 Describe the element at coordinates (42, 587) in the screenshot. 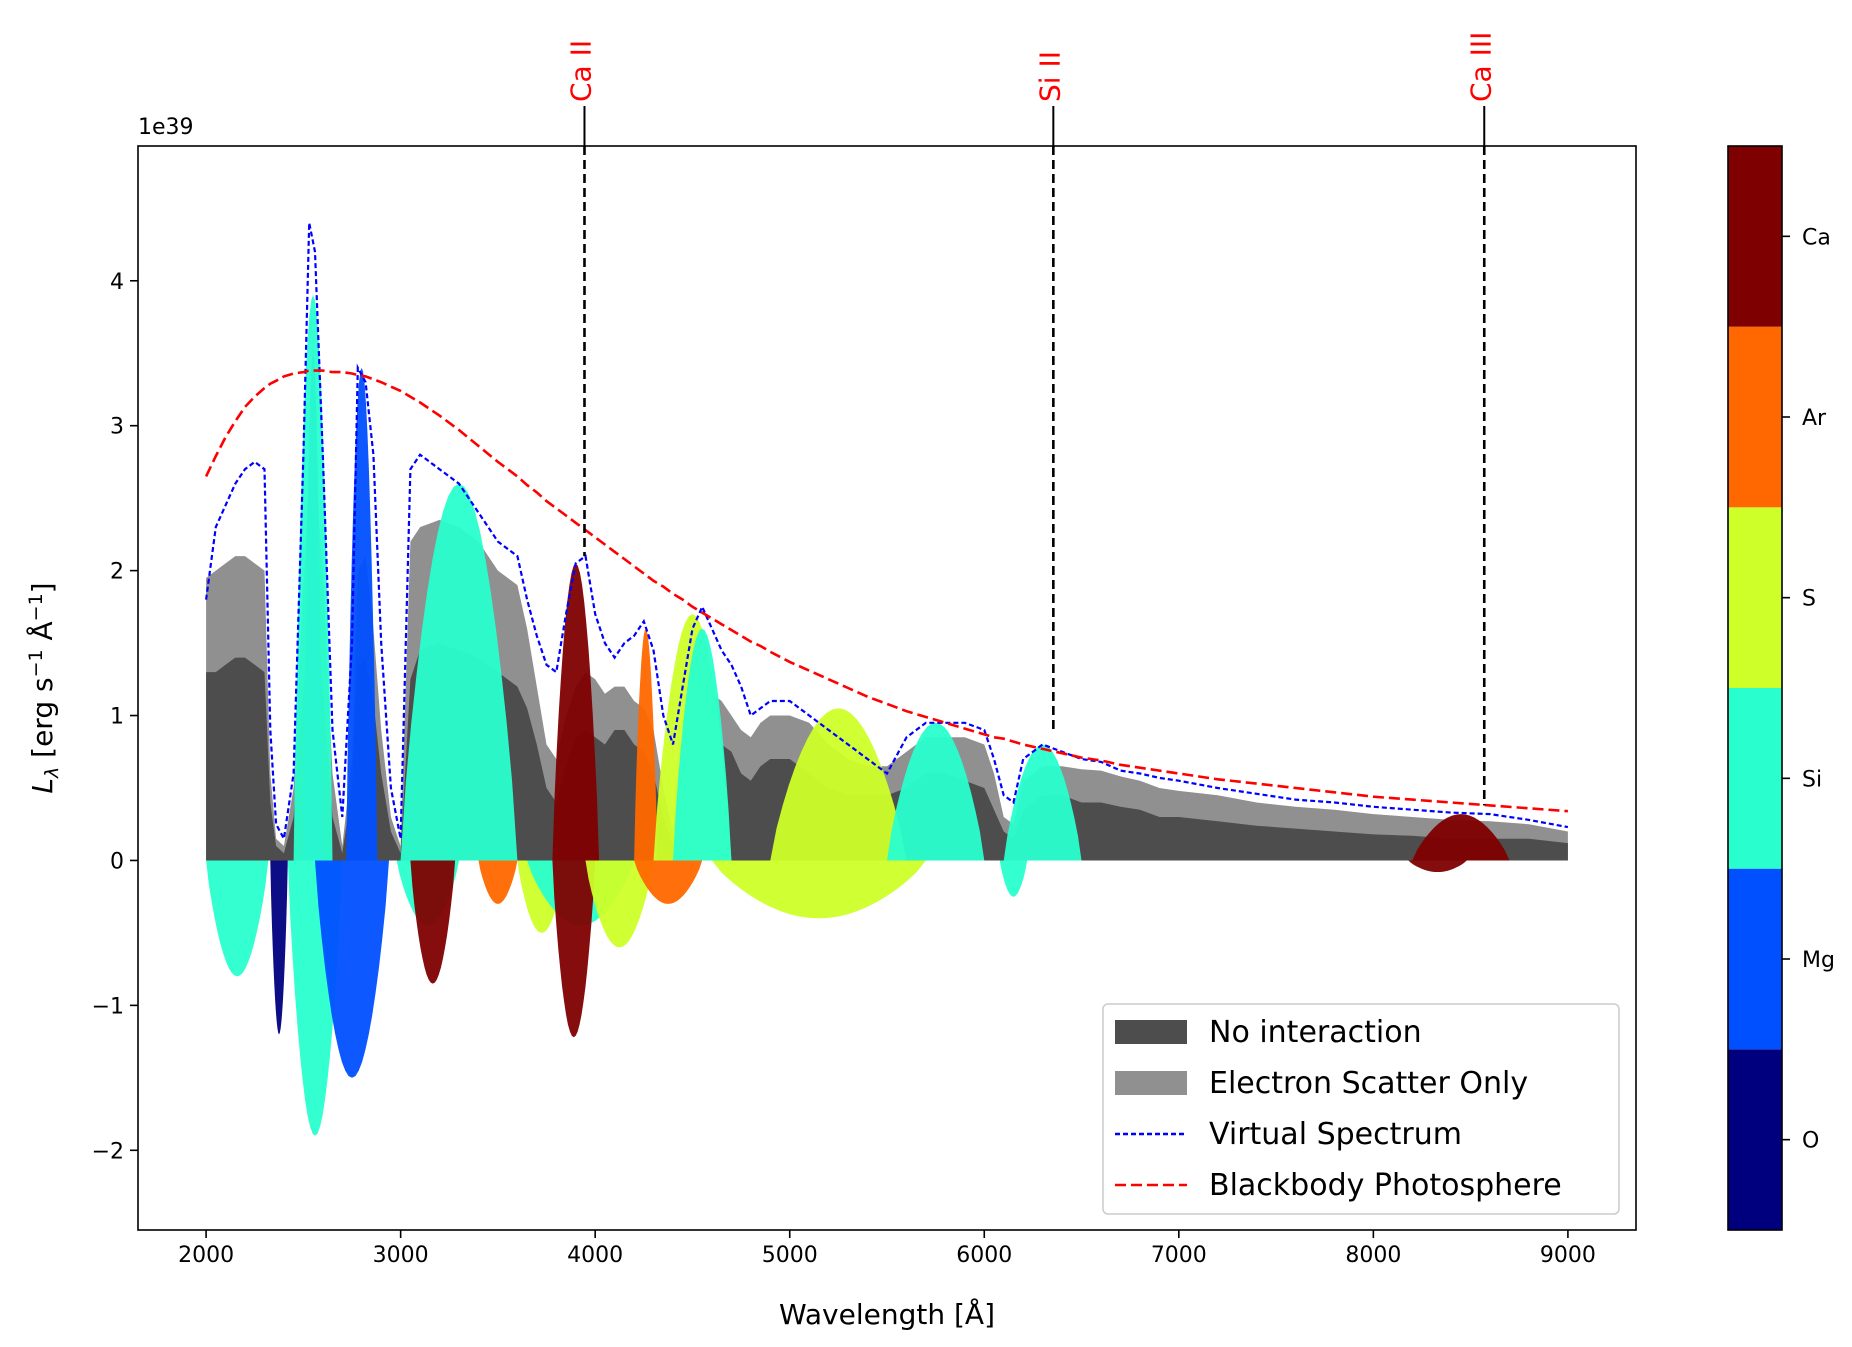

I see `y-label-unit-close: ]` at that location.